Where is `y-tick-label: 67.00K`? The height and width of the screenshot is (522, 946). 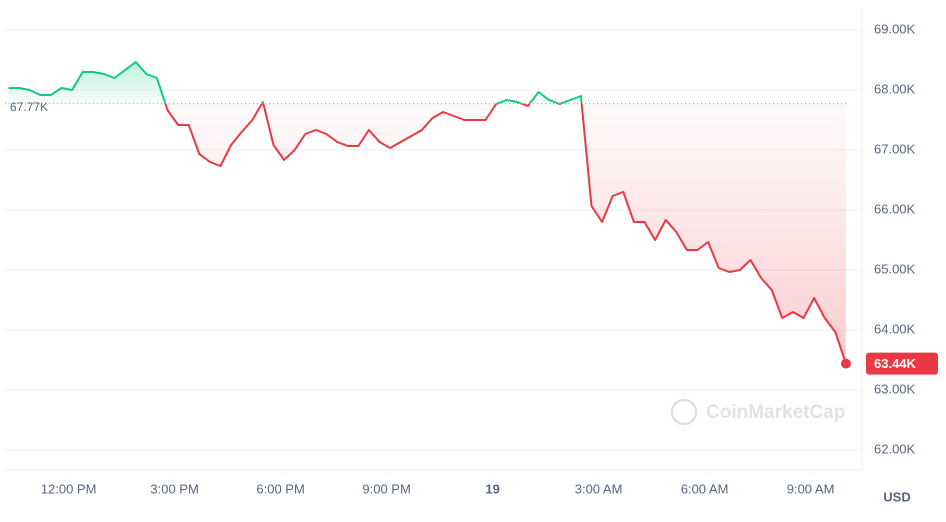
y-tick-label: 67.00K is located at coordinates (895, 148).